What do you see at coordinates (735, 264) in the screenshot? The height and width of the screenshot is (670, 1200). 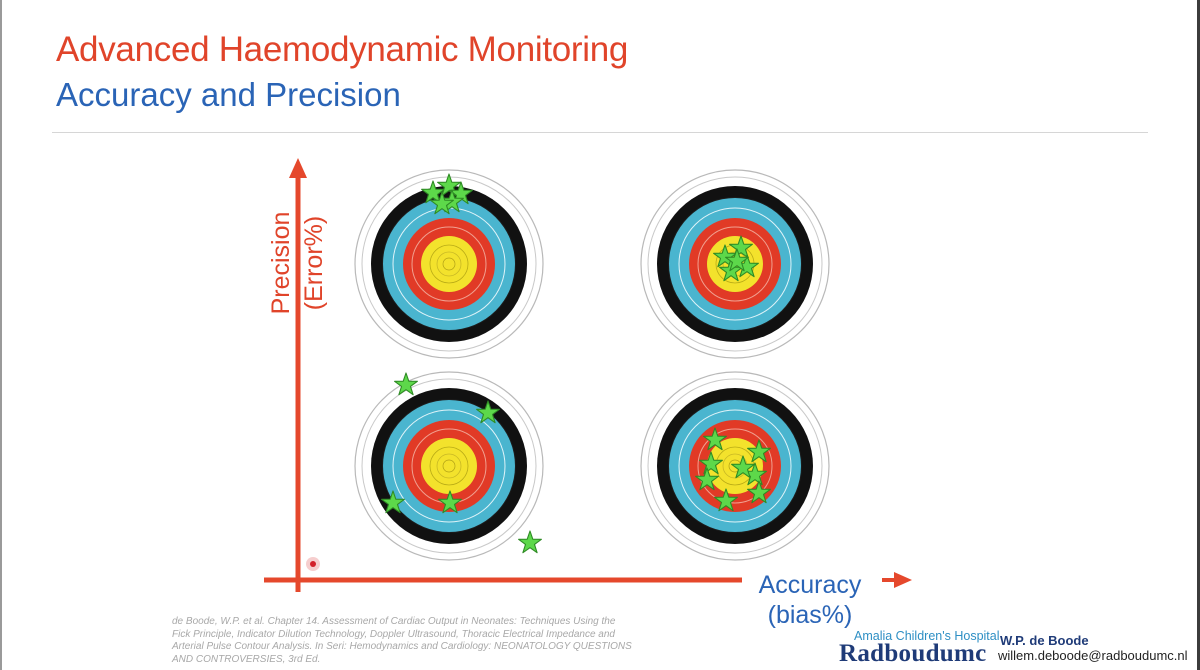 I see `target-high-precision-high-accuracy` at bounding box center [735, 264].